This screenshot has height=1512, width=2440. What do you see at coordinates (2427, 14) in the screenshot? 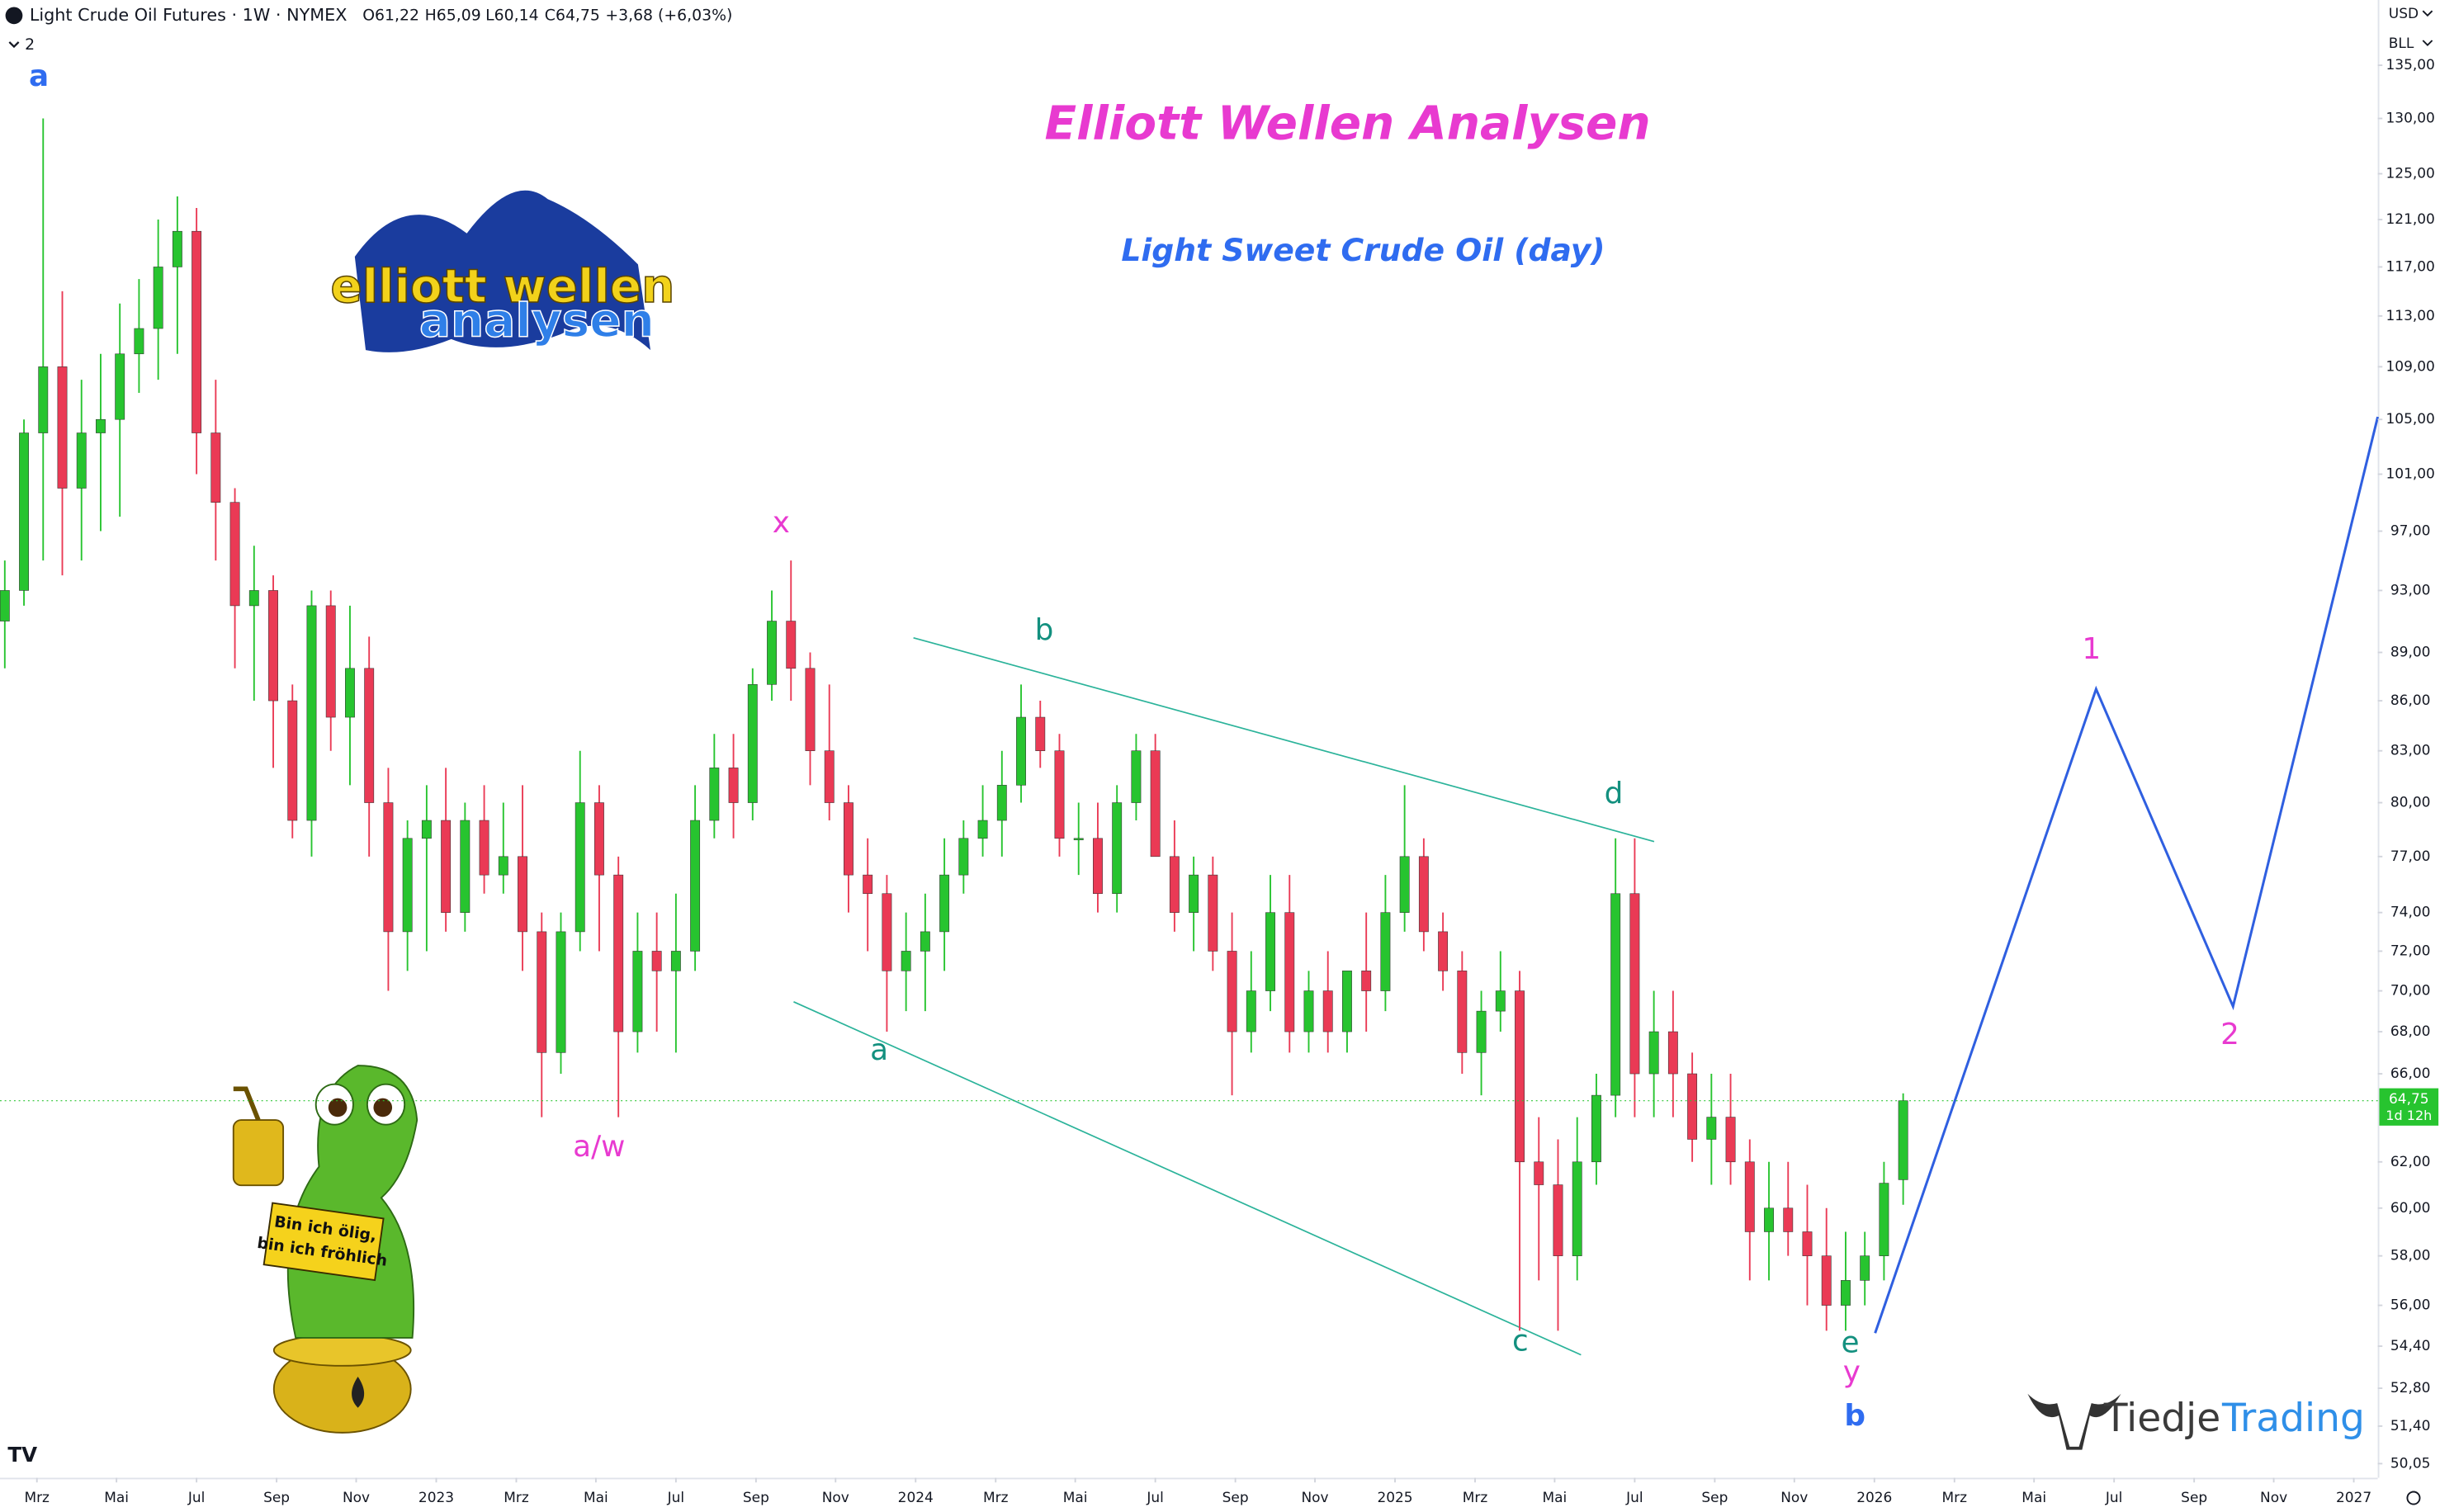
I see `currency-dropdown` at bounding box center [2427, 14].